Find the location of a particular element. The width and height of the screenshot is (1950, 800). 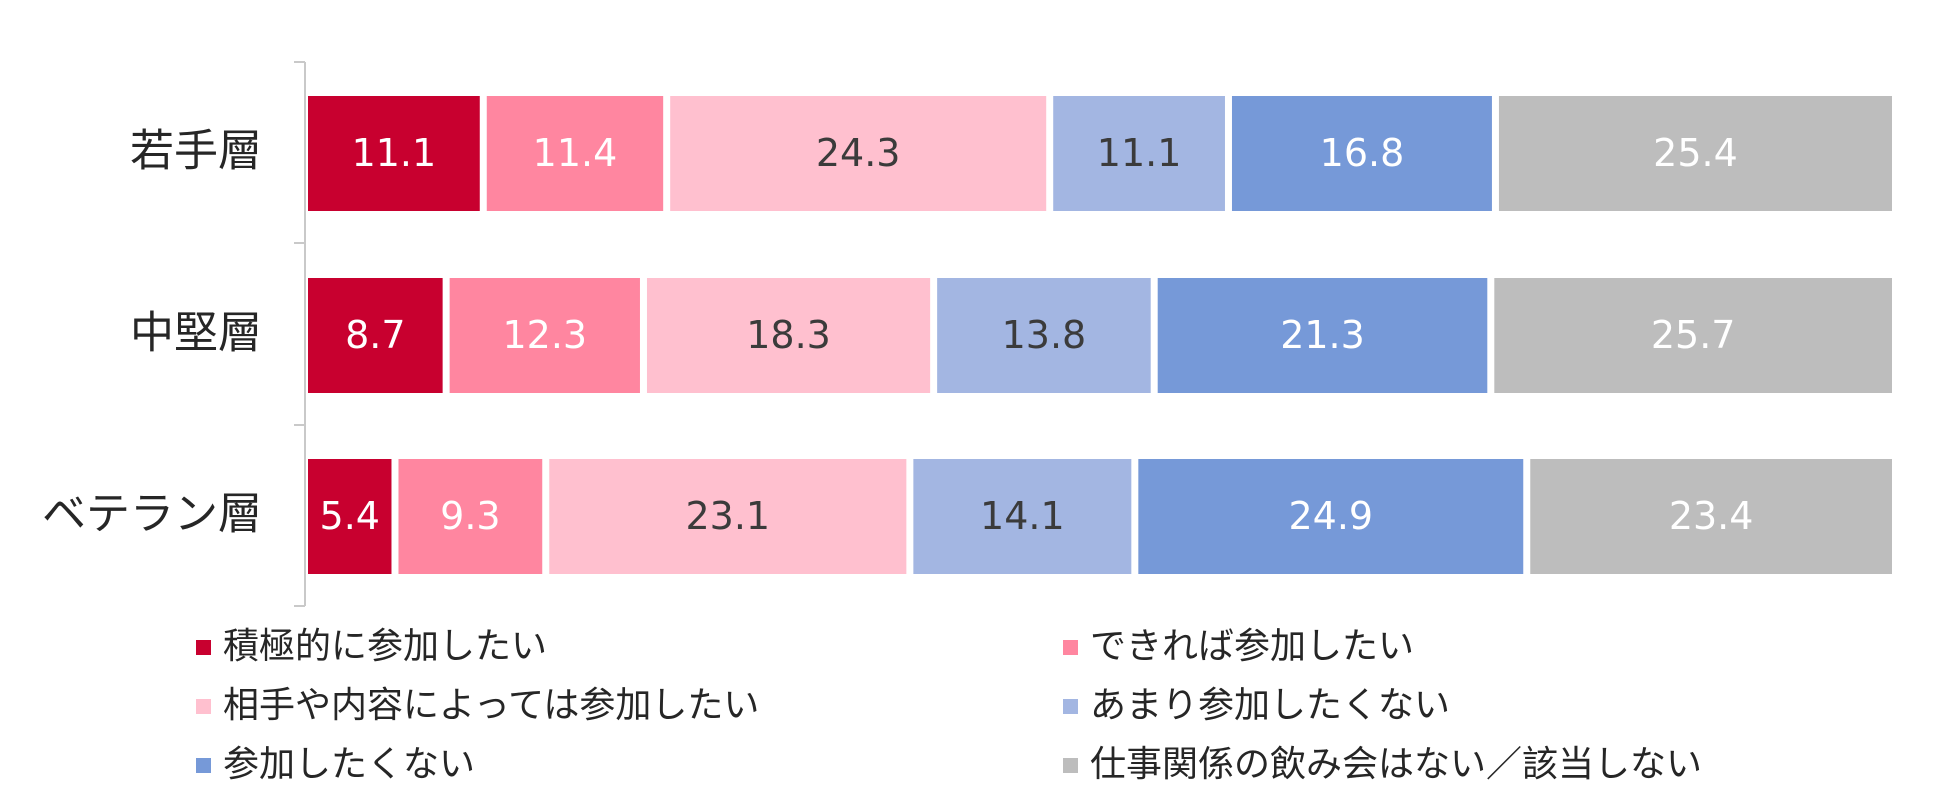

data-label: 25.4 is located at coordinates (1695, 153).